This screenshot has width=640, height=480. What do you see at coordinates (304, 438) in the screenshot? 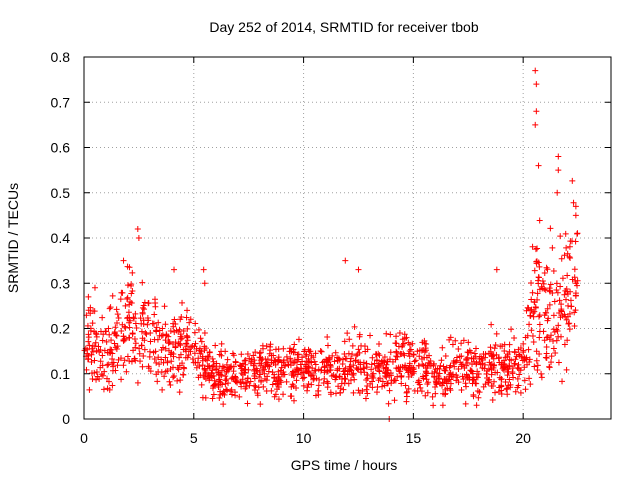
I see `x-tick-label: 10` at bounding box center [304, 438].